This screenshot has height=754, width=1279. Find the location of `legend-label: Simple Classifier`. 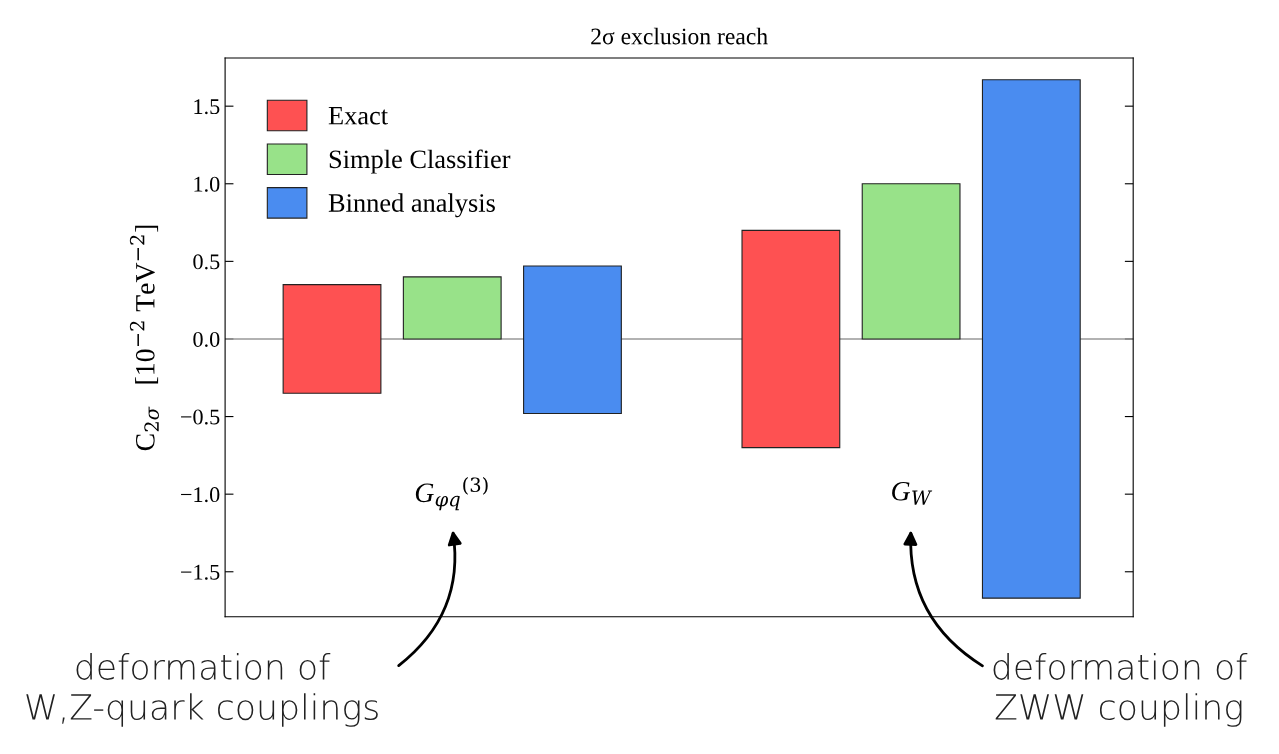

legend-label: Simple Classifier is located at coordinates (420, 161).